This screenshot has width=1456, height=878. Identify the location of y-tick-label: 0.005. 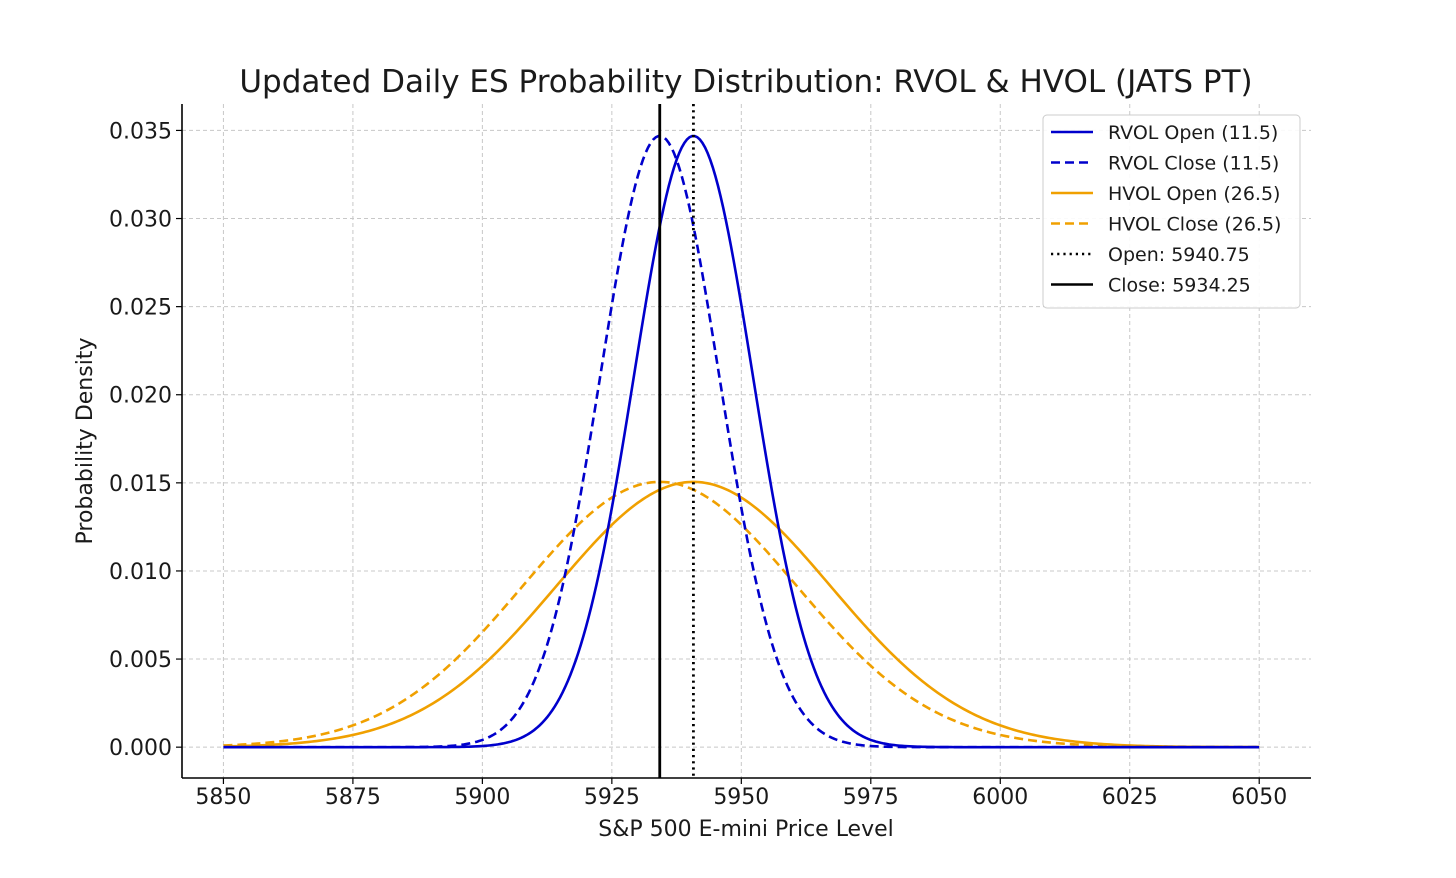
(140, 660).